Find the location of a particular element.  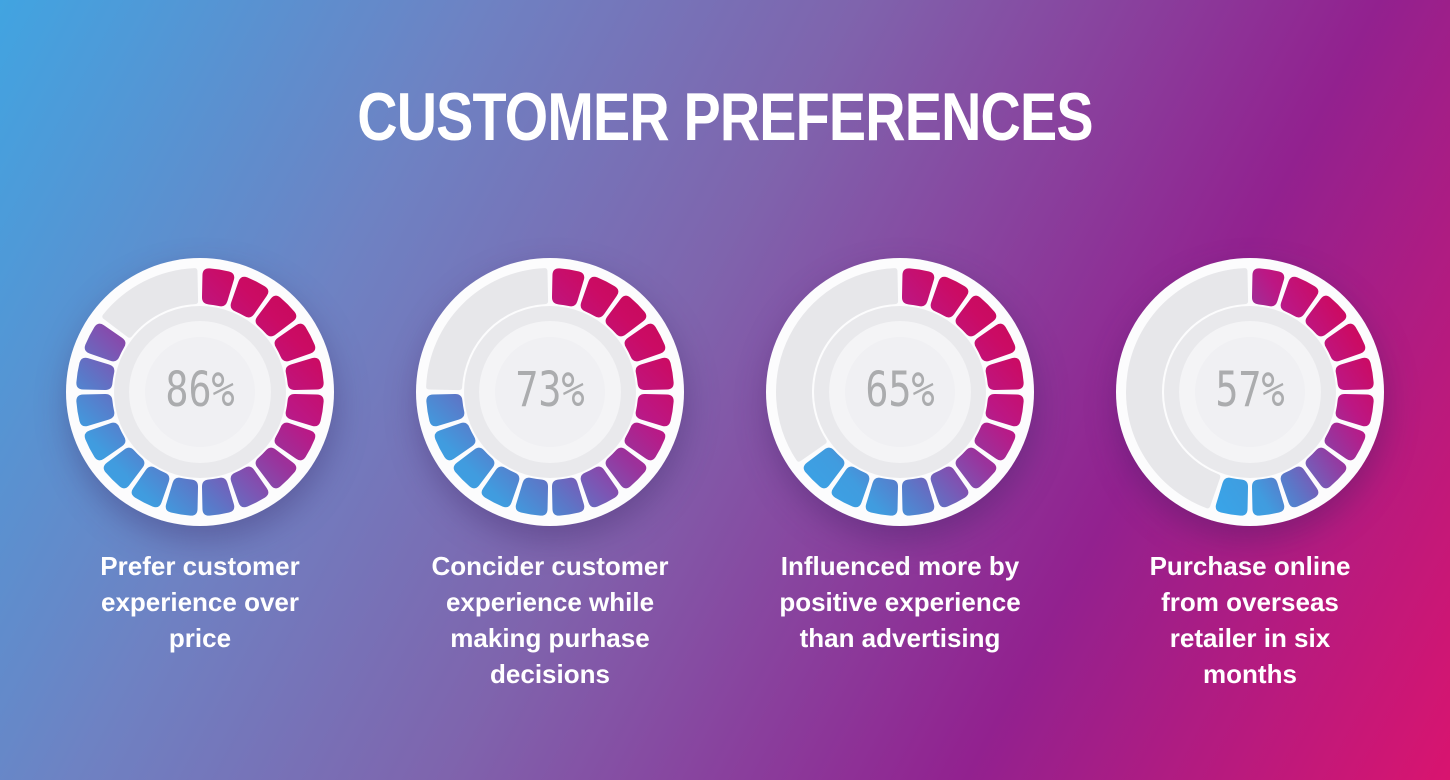

gauge-value: 65% is located at coordinates (900, 389).